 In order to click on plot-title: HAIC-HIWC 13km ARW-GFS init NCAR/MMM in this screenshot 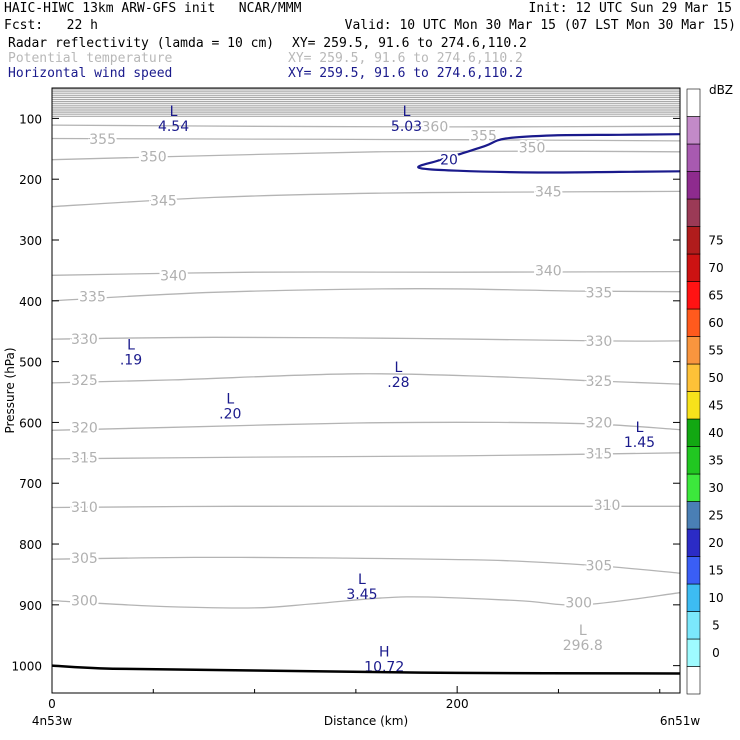, I will do `click(153, 8)`.